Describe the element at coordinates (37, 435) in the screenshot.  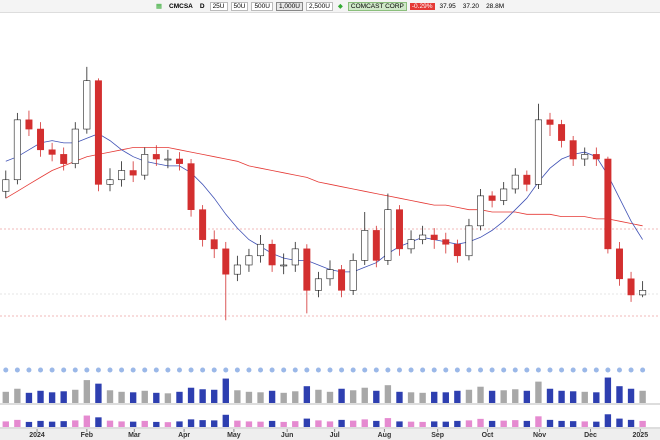
I see `x-tick-label: 2024` at that location.